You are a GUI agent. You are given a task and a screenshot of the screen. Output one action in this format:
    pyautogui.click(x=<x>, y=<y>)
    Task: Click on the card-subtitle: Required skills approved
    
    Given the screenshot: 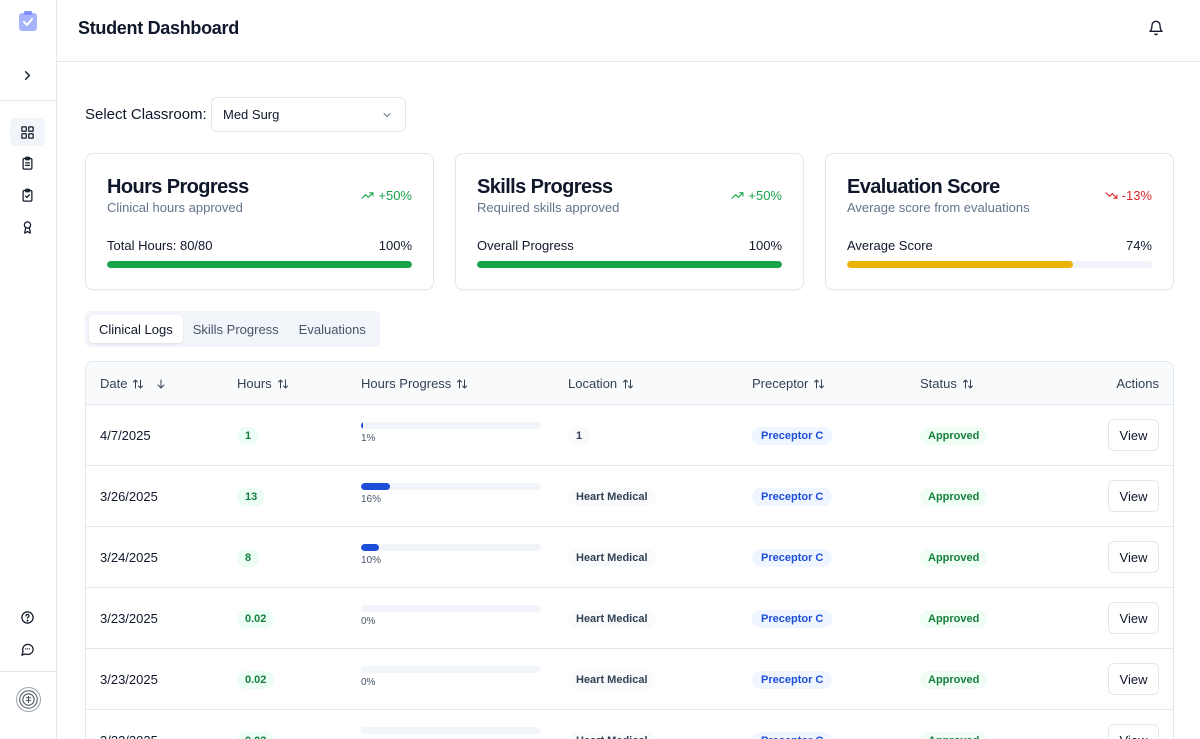 What is the action you would take?
    pyautogui.click(x=548, y=207)
    